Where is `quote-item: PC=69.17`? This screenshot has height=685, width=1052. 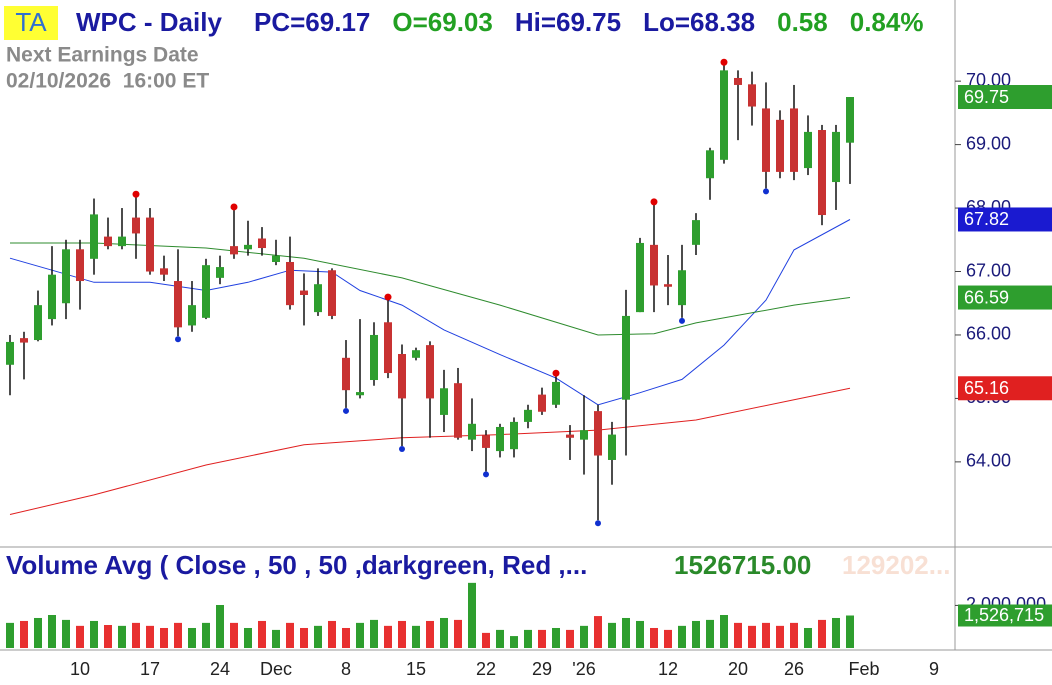
quote-item: PC=69.17 is located at coordinates (312, 22).